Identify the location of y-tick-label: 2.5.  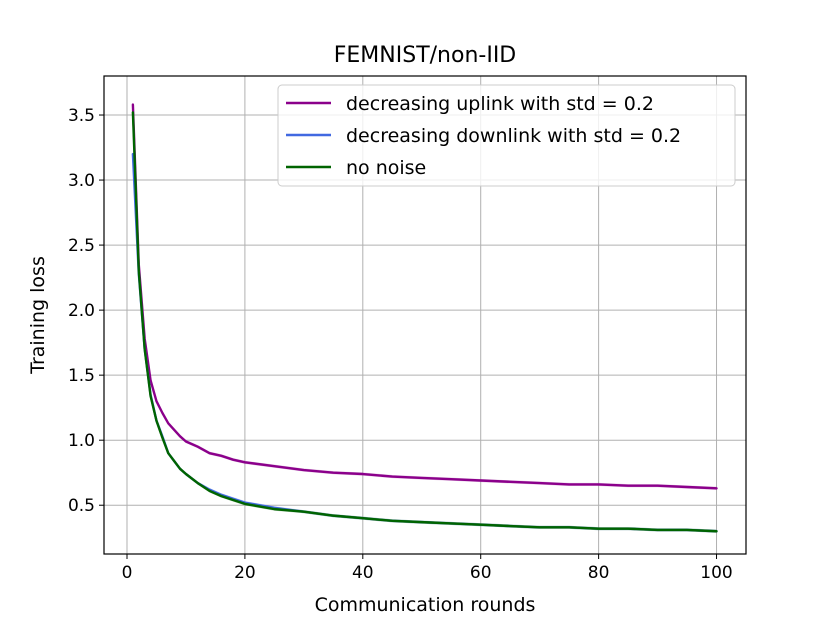
(81, 246).